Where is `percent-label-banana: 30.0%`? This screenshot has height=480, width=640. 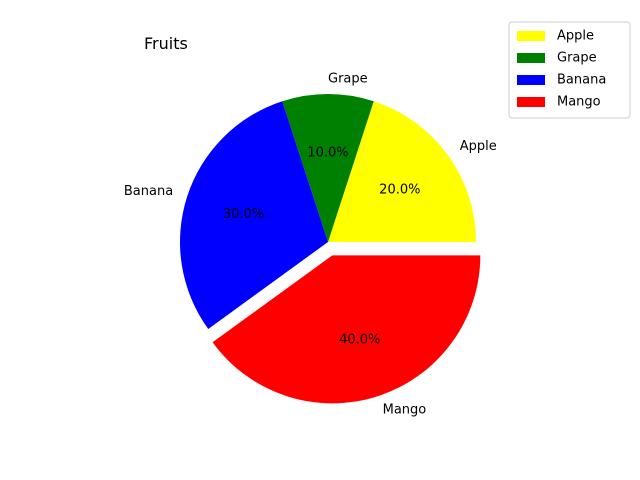 percent-label-banana: 30.0% is located at coordinates (243, 214).